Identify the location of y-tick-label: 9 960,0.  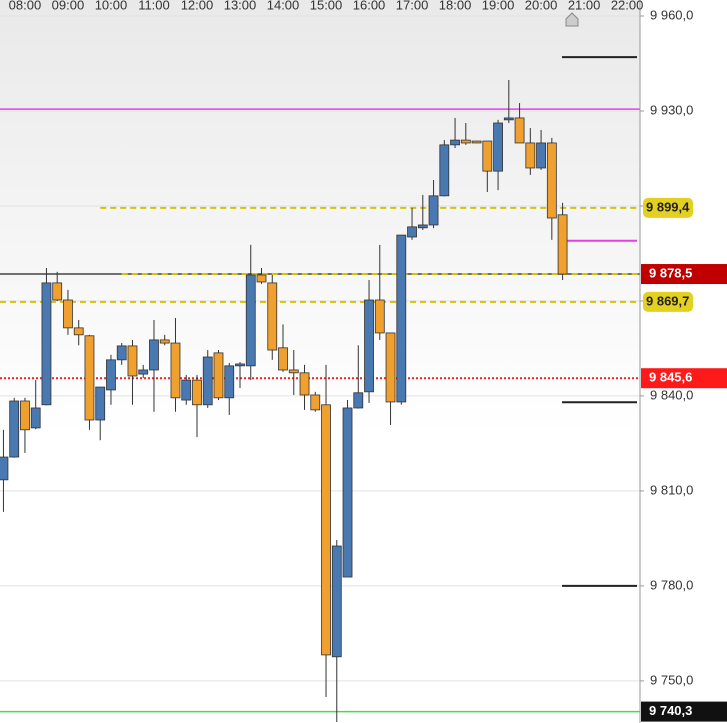
(671, 14).